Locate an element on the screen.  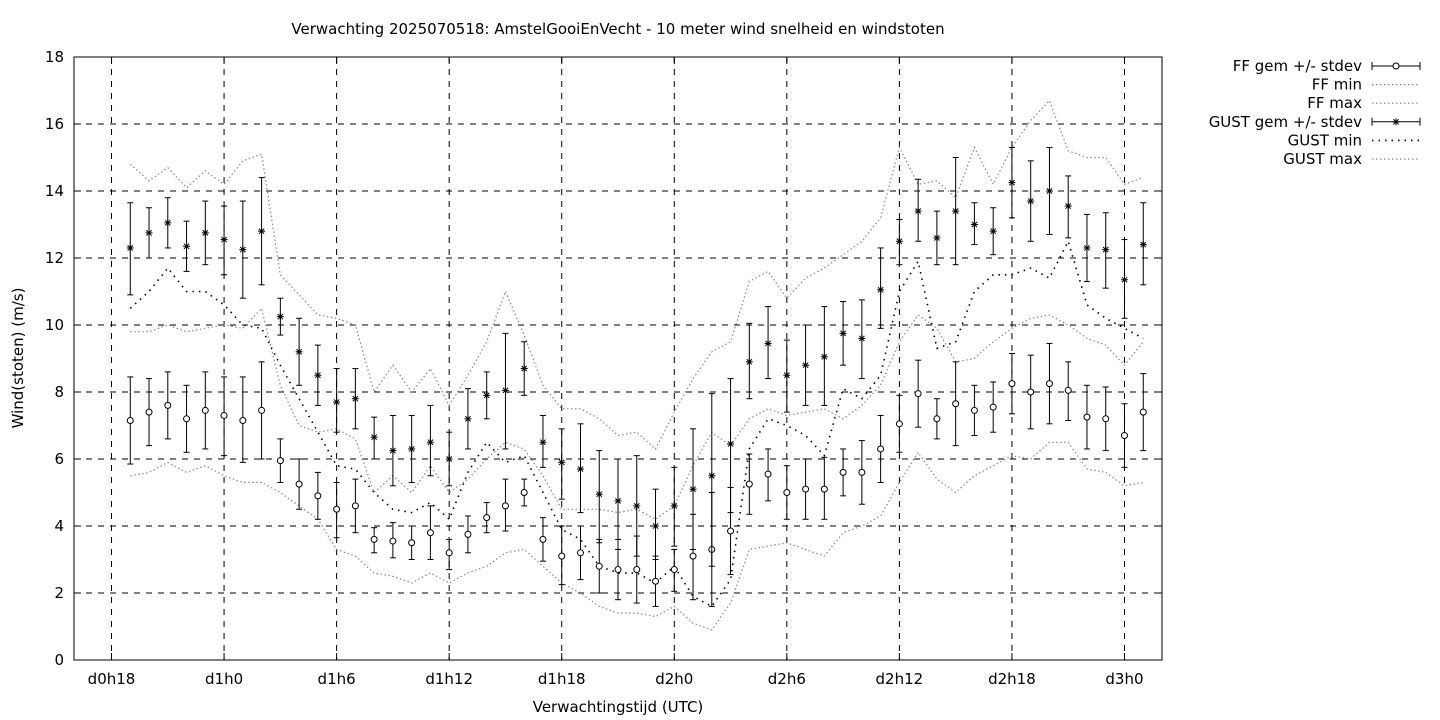
legend-entry: FF min is located at coordinates (1366, 85).